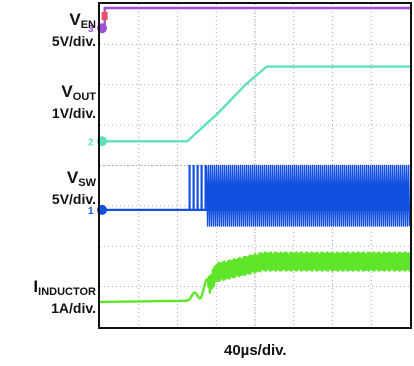  I want to click on iind-label: IINDUCTOR 1A/div., so click(64, 297).